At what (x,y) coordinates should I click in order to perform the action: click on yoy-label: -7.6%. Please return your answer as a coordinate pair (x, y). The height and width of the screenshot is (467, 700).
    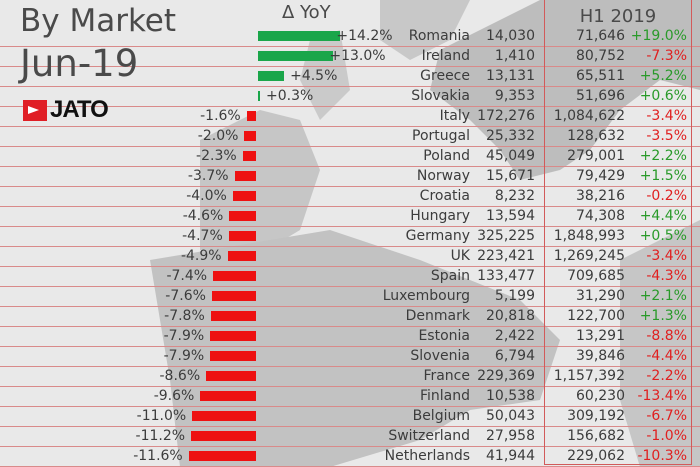
    Looking at the image, I should click on (185, 296).